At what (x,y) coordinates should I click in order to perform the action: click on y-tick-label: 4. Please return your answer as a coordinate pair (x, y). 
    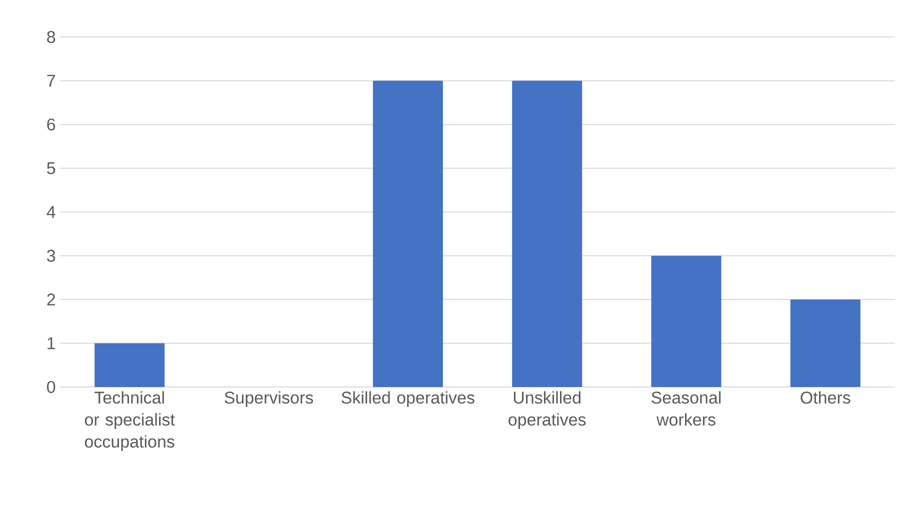
    Looking at the image, I should click on (51, 212).